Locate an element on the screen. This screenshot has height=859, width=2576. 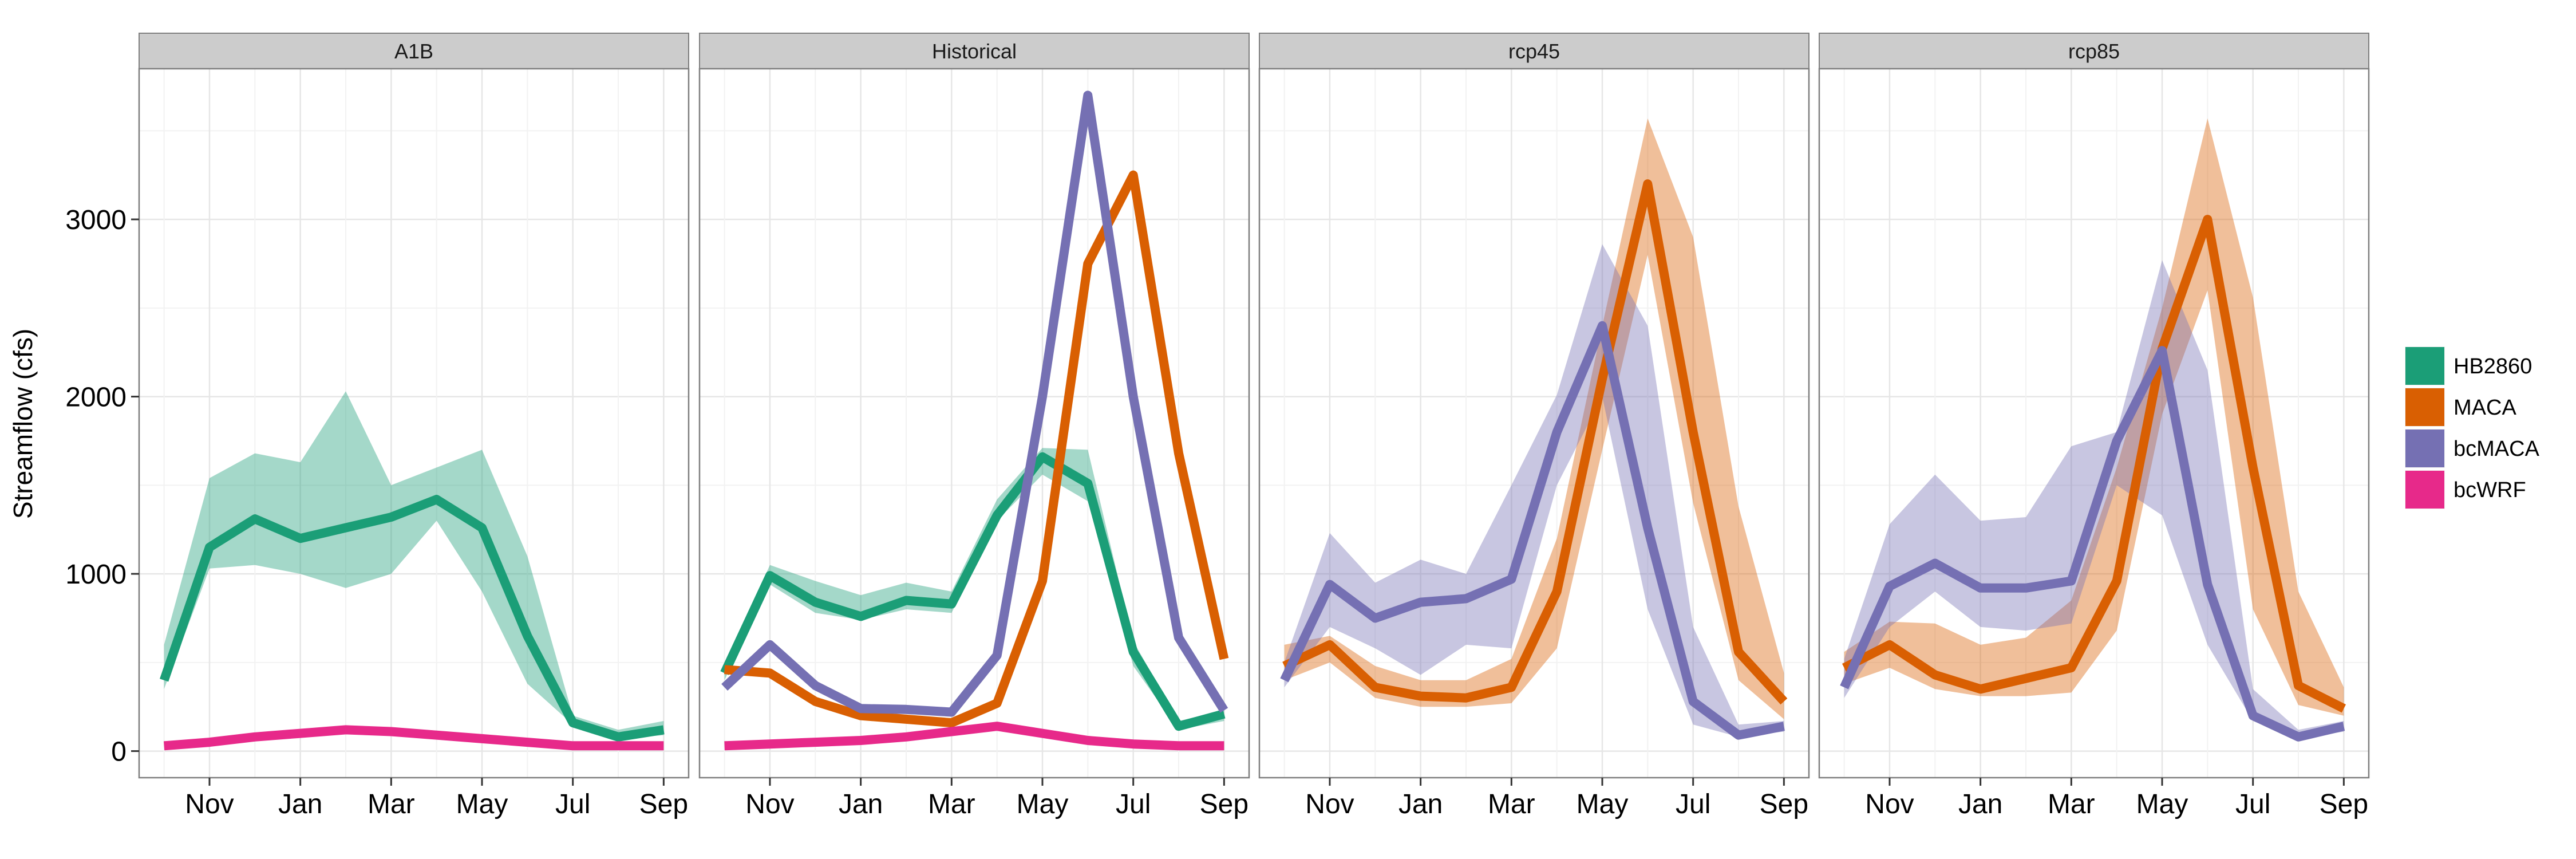
y-axis-title: Streamflow (cfs) is located at coordinates (23, 424).